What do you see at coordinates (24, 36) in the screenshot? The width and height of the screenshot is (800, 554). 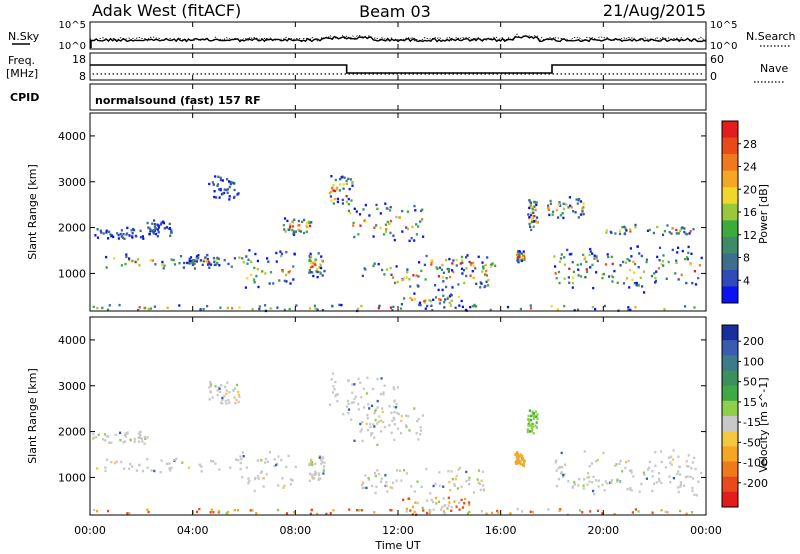 I see `noise-sky-label: N.Sky` at bounding box center [24, 36].